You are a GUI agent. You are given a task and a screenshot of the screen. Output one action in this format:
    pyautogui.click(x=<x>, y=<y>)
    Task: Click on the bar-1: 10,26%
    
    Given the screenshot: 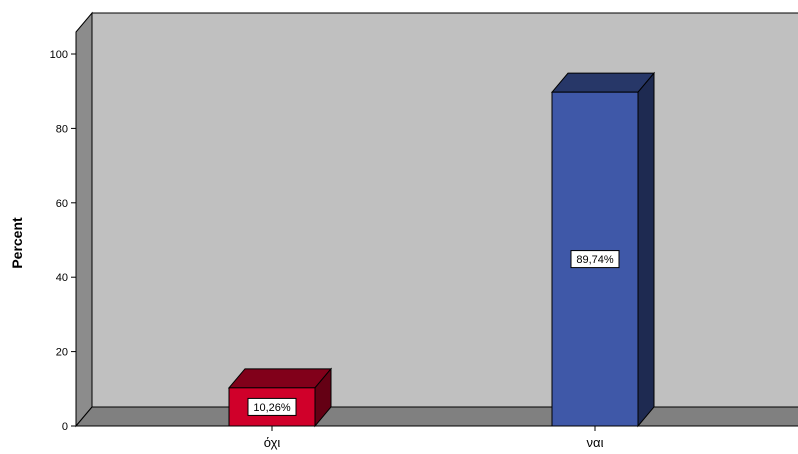 What is the action you would take?
    pyautogui.click(x=280, y=397)
    